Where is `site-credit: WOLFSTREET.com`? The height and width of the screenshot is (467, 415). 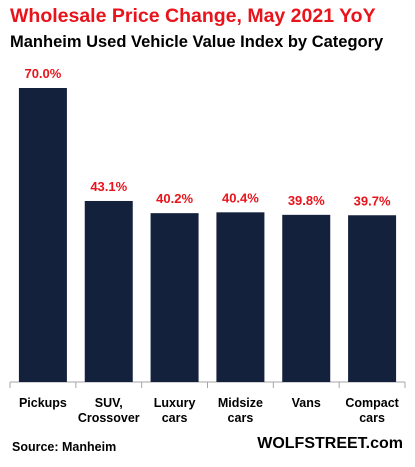
site-credit: WOLFSTREET.com is located at coordinates (330, 443).